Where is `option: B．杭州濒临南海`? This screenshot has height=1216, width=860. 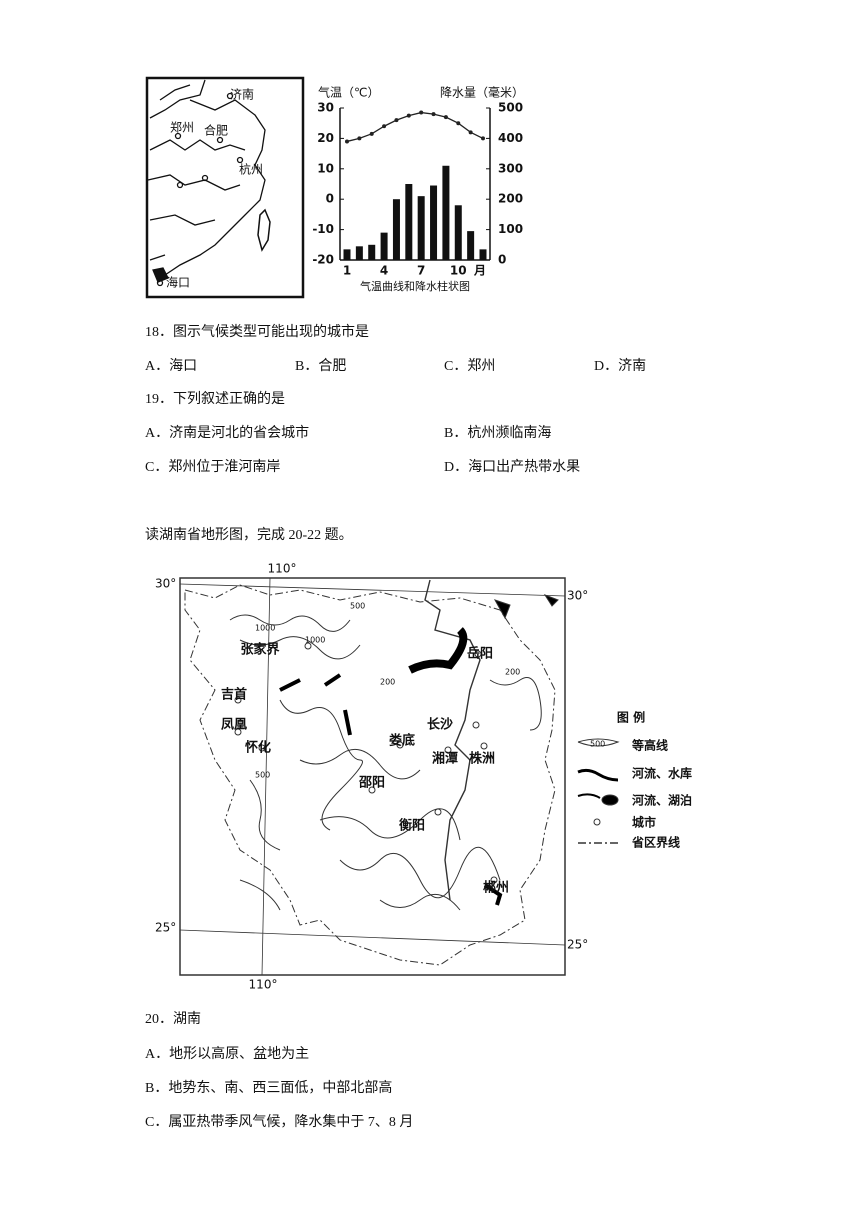
option: B．杭州濒临南海 is located at coordinates (498, 433).